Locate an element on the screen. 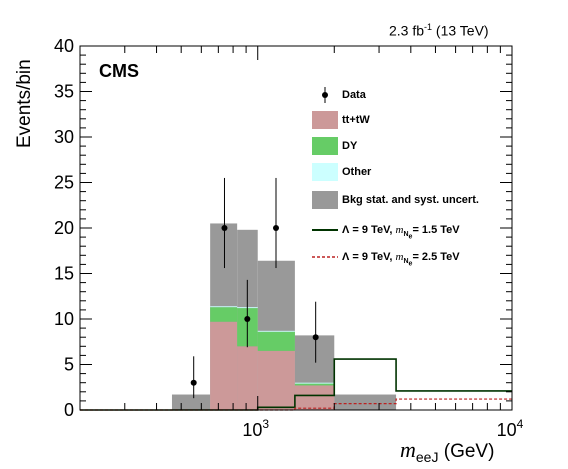  dashed-line-icon is located at coordinates (325, 257).